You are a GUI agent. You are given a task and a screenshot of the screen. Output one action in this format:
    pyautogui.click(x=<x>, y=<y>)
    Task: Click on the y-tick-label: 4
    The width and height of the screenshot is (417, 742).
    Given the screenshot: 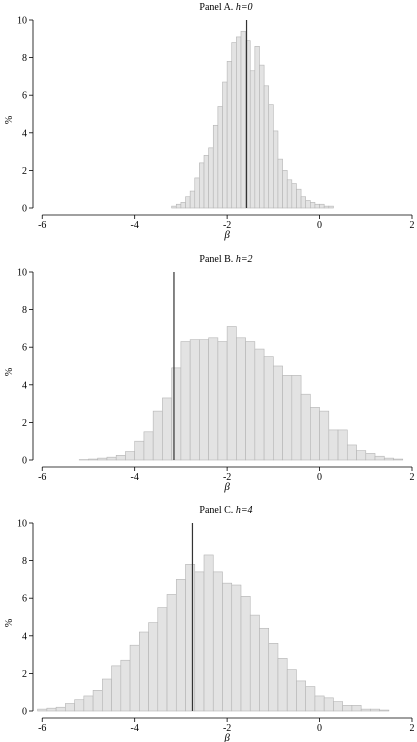 What is the action you would take?
    pyautogui.click(x=24, y=385)
    